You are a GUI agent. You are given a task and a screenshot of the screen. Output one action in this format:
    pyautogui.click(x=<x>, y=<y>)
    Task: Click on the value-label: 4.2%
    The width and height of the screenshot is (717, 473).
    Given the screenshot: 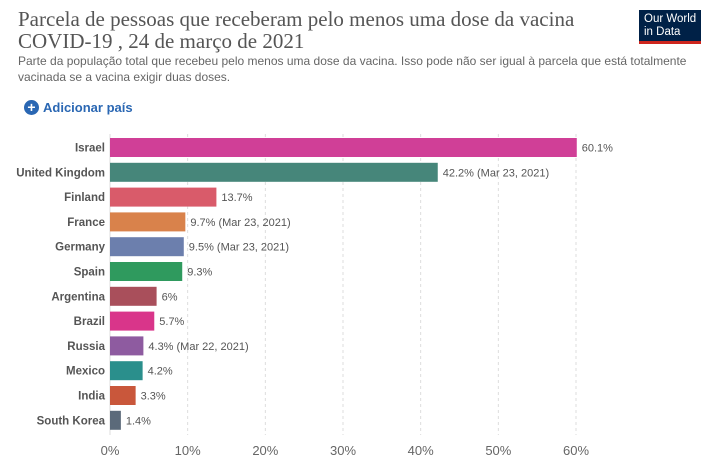 What is the action you would take?
    pyautogui.click(x=160, y=372)
    